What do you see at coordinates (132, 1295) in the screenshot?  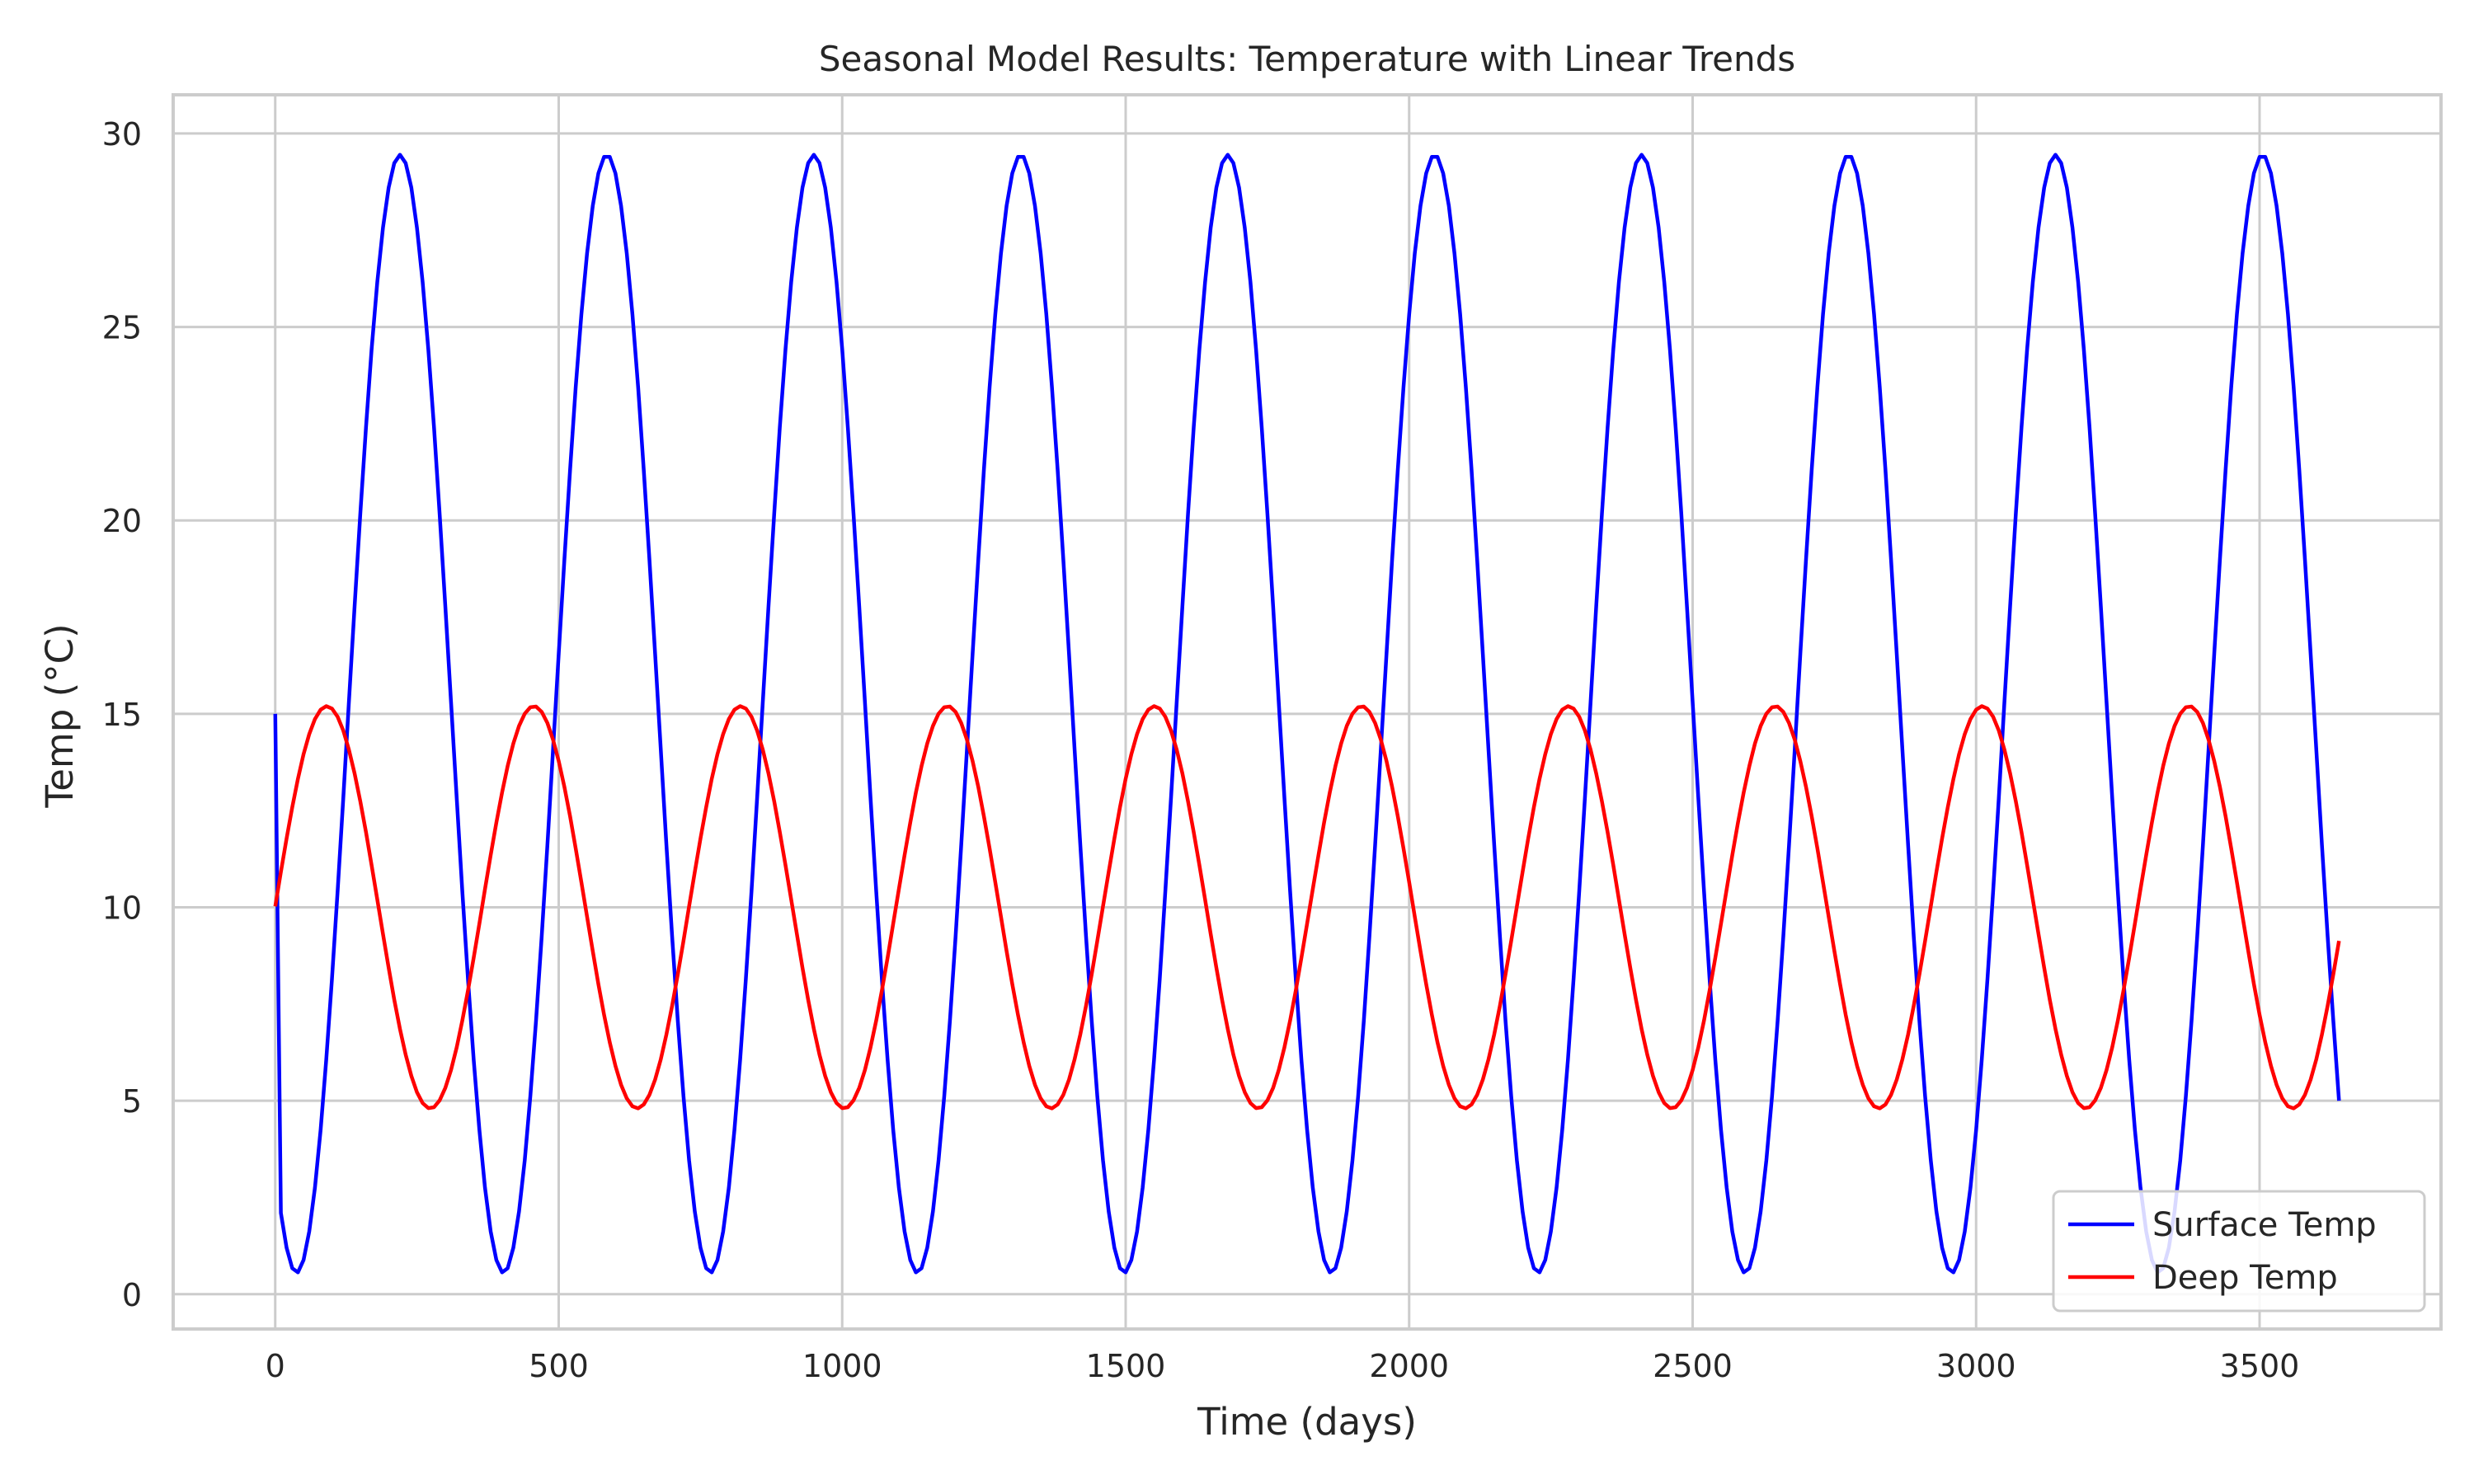 I see `y-tick-label: 0` at bounding box center [132, 1295].